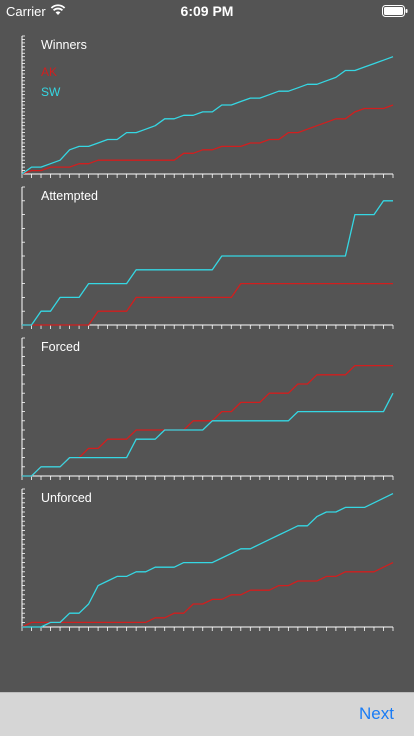 This screenshot has width=414, height=736. Describe the element at coordinates (64, 45) in the screenshot. I see `chart-title-winners: Winners` at that location.